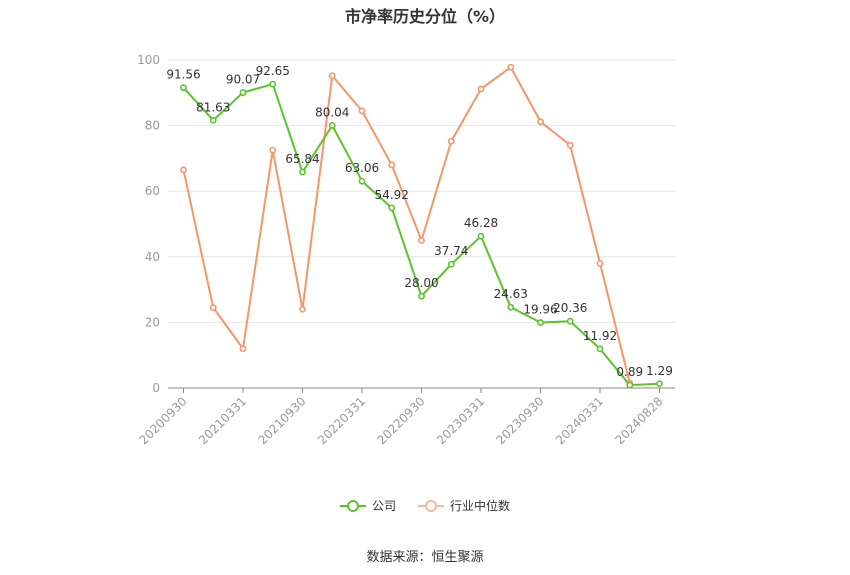  What do you see at coordinates (152, 191) in the screenshot?
I see `y-tick-label: 60` at bounding box center [152, 191].